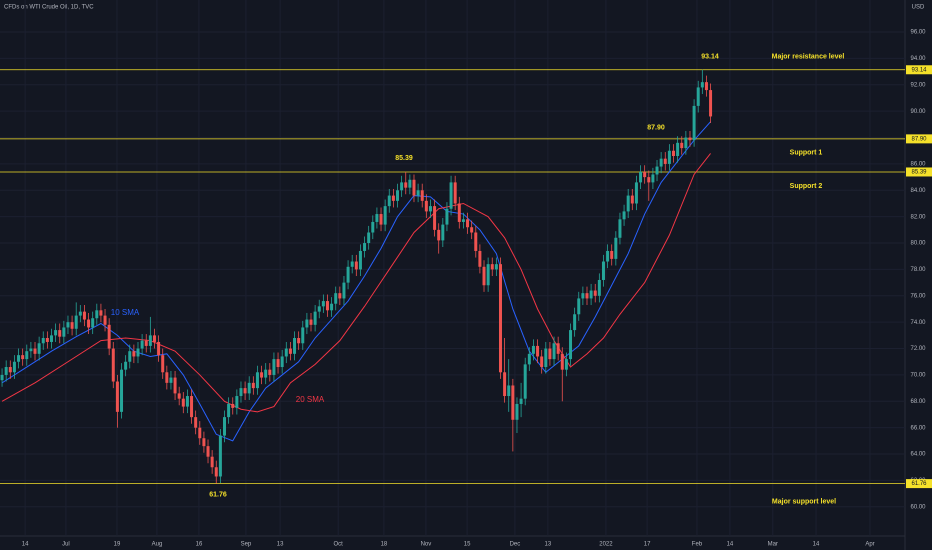 The width and height of the screenshot is (932, 550). Describe the element at coordinates (246, 545) in the screenshot. I see `x-tick-label: Sep` at that location.